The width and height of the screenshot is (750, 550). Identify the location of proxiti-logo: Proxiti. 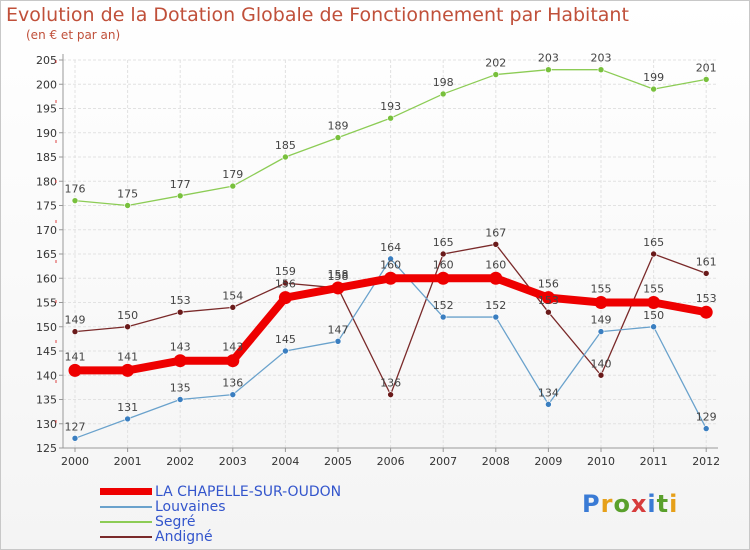
(630, 504).